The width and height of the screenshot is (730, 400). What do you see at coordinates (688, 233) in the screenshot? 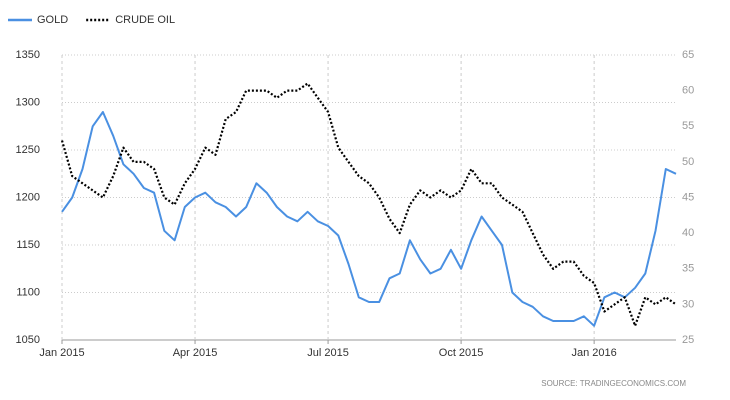
I see `y2-tick-label: 40` at bounding box center [688, 233].